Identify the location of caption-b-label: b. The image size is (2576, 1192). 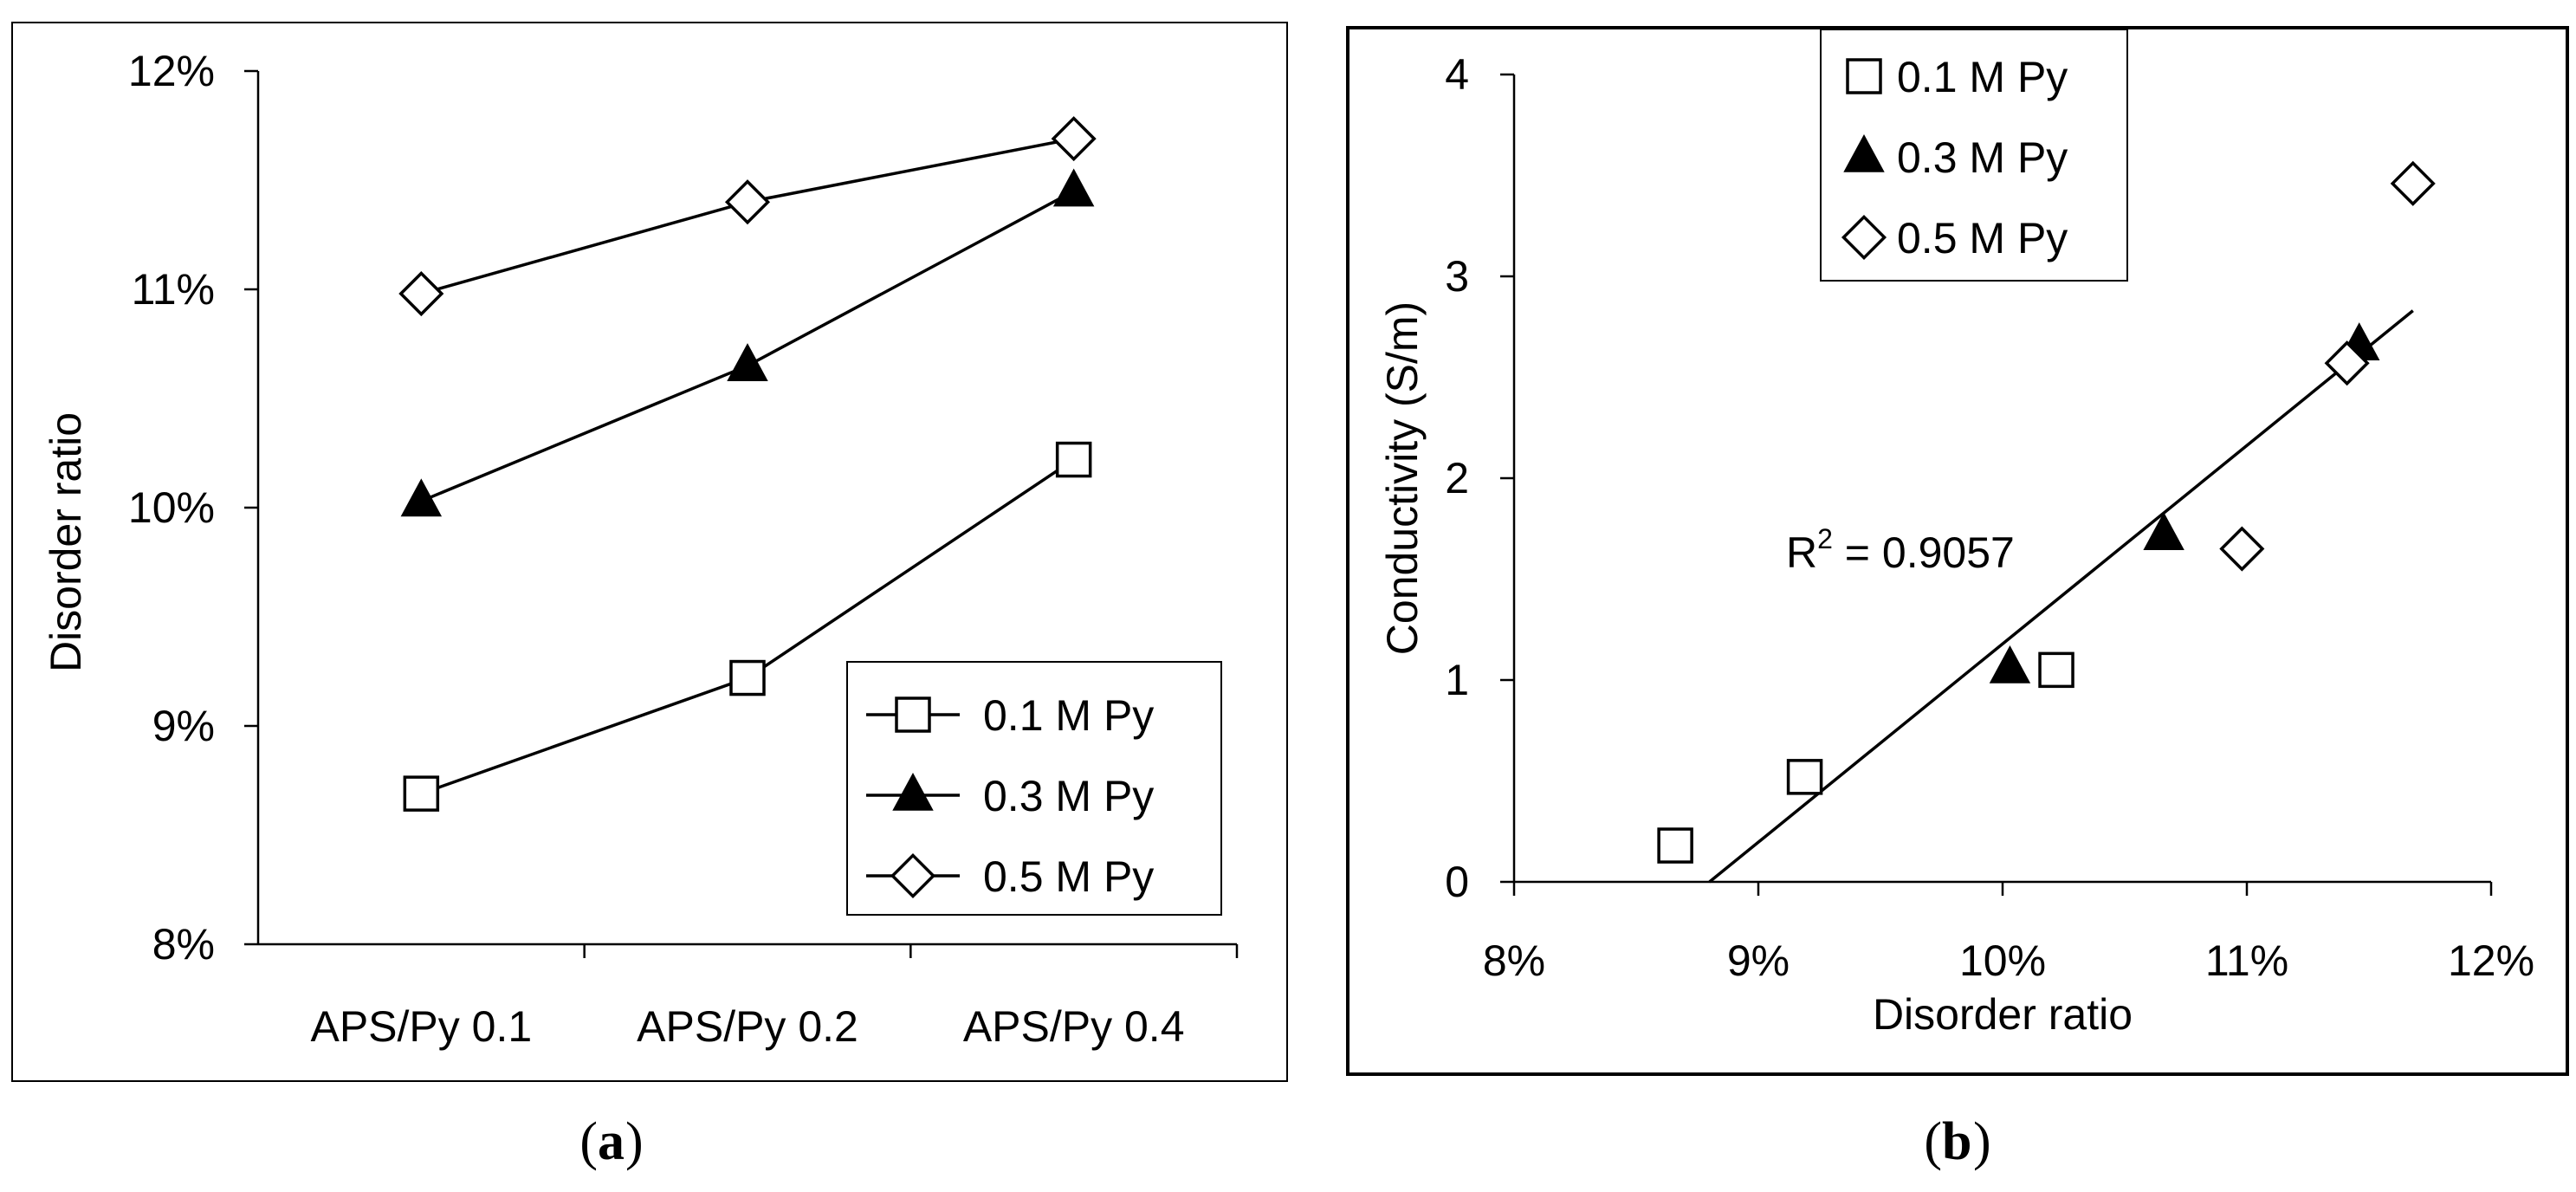
(1956, 1141).